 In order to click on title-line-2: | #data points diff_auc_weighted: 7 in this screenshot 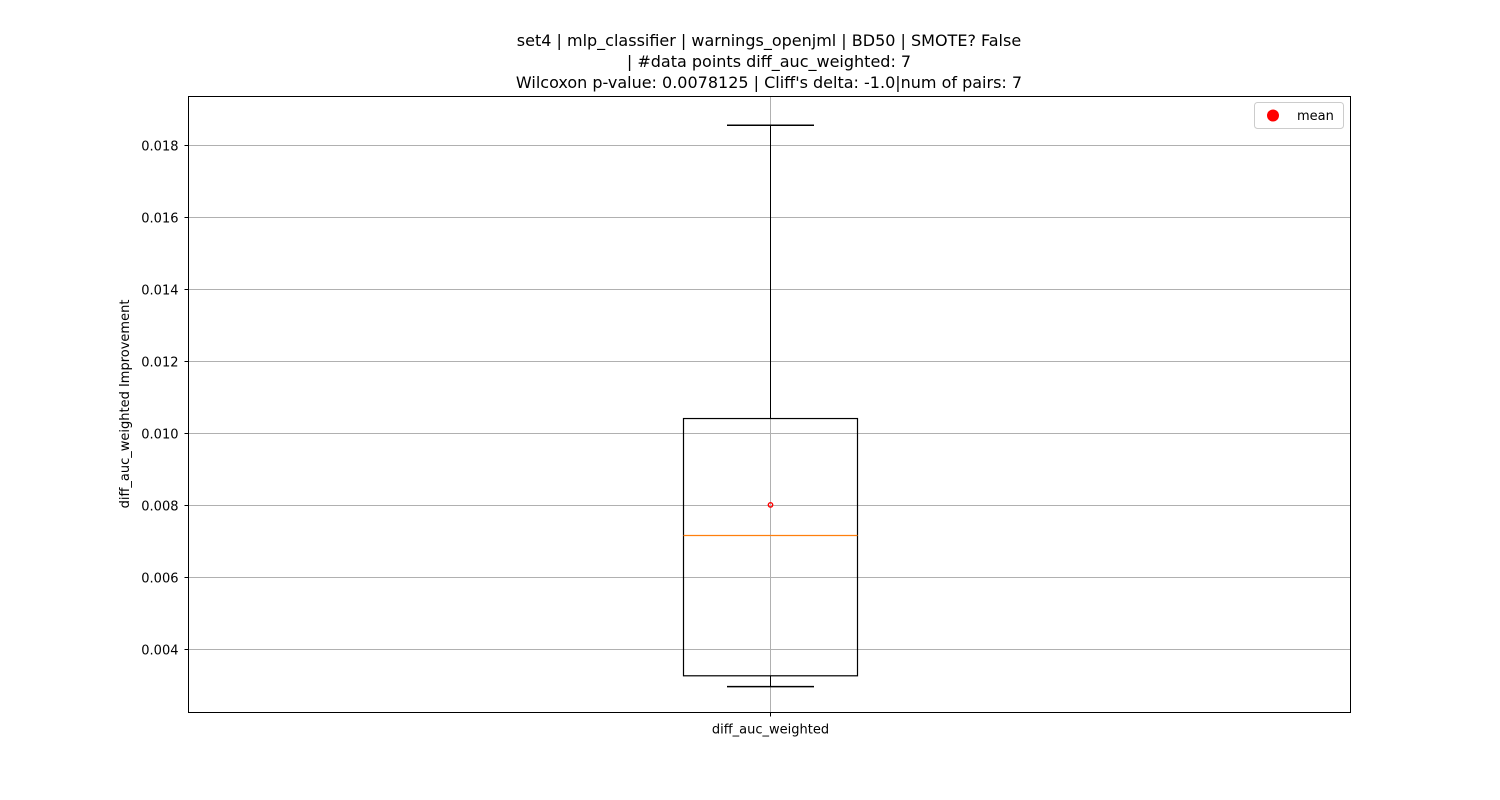, I will do `click(769, 62)`.